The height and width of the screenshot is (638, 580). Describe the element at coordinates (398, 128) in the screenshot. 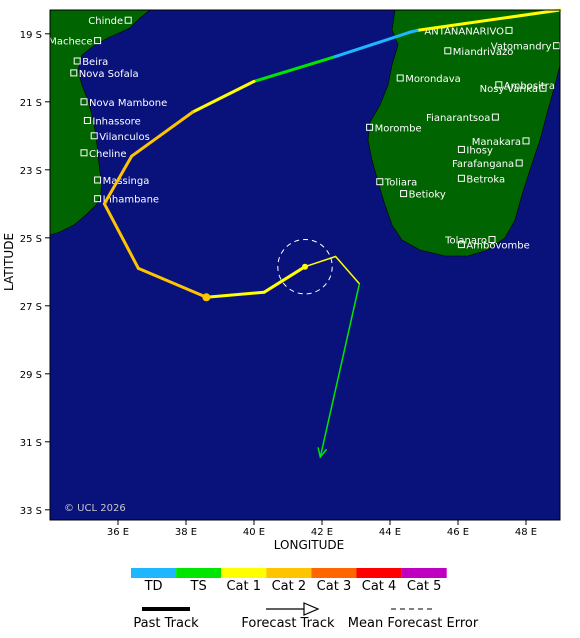

I see `place-label: Morombe` at that location.